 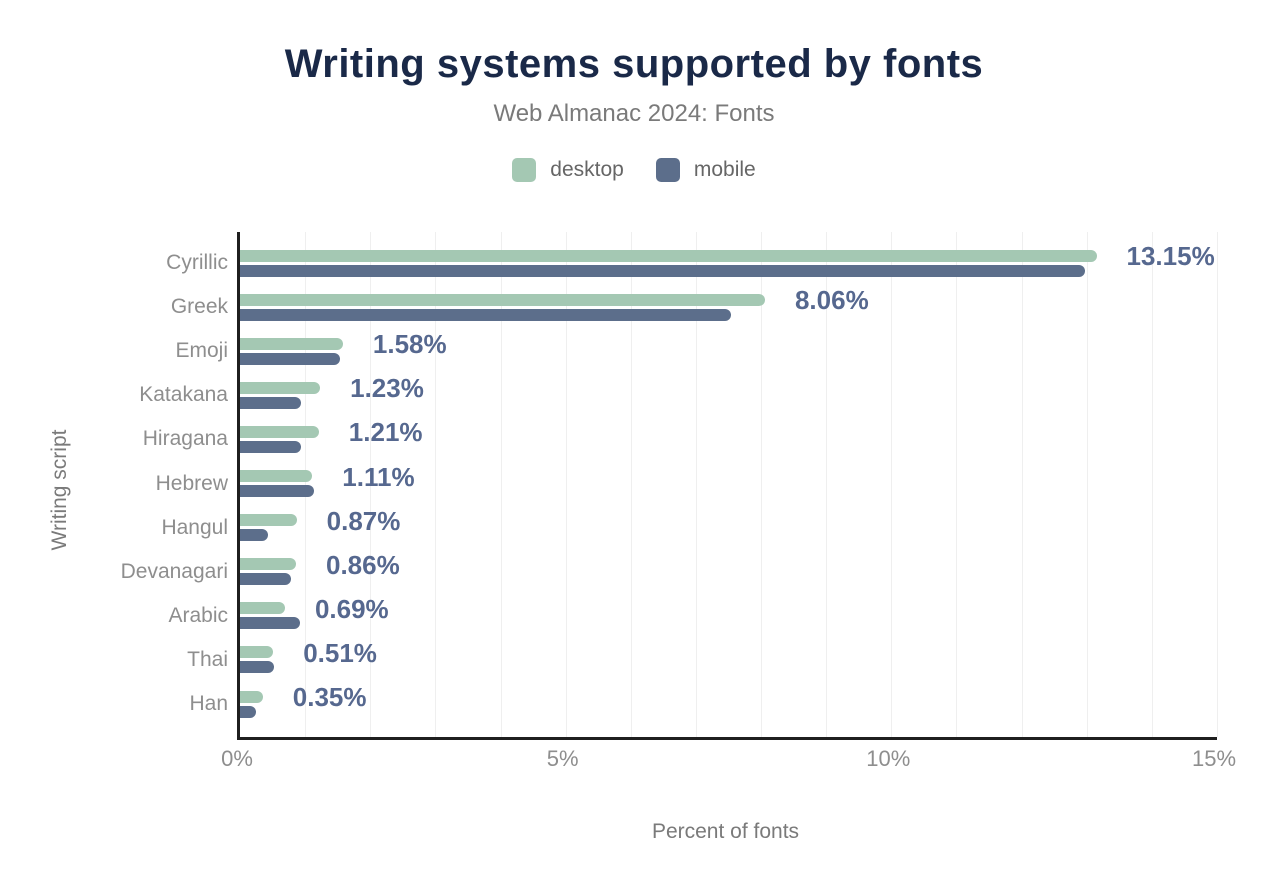 I want to click on category-label: Hiragana, so click(x=185, y=439).